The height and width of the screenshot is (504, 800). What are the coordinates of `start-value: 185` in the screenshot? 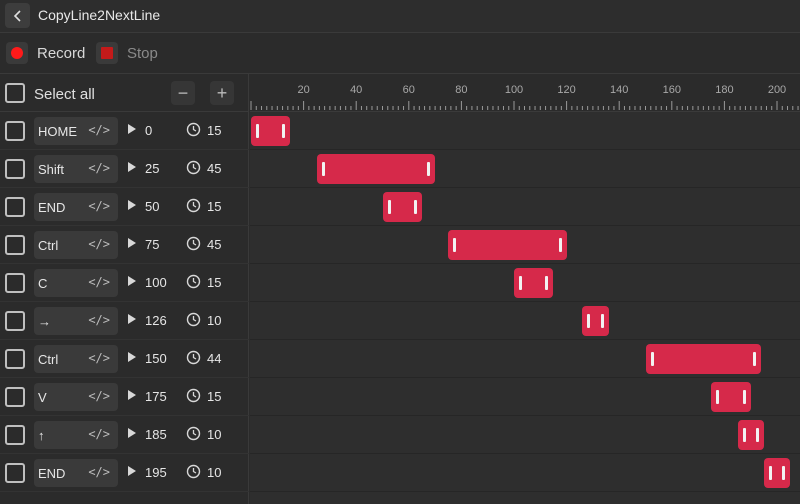 It's located at (156, 434).